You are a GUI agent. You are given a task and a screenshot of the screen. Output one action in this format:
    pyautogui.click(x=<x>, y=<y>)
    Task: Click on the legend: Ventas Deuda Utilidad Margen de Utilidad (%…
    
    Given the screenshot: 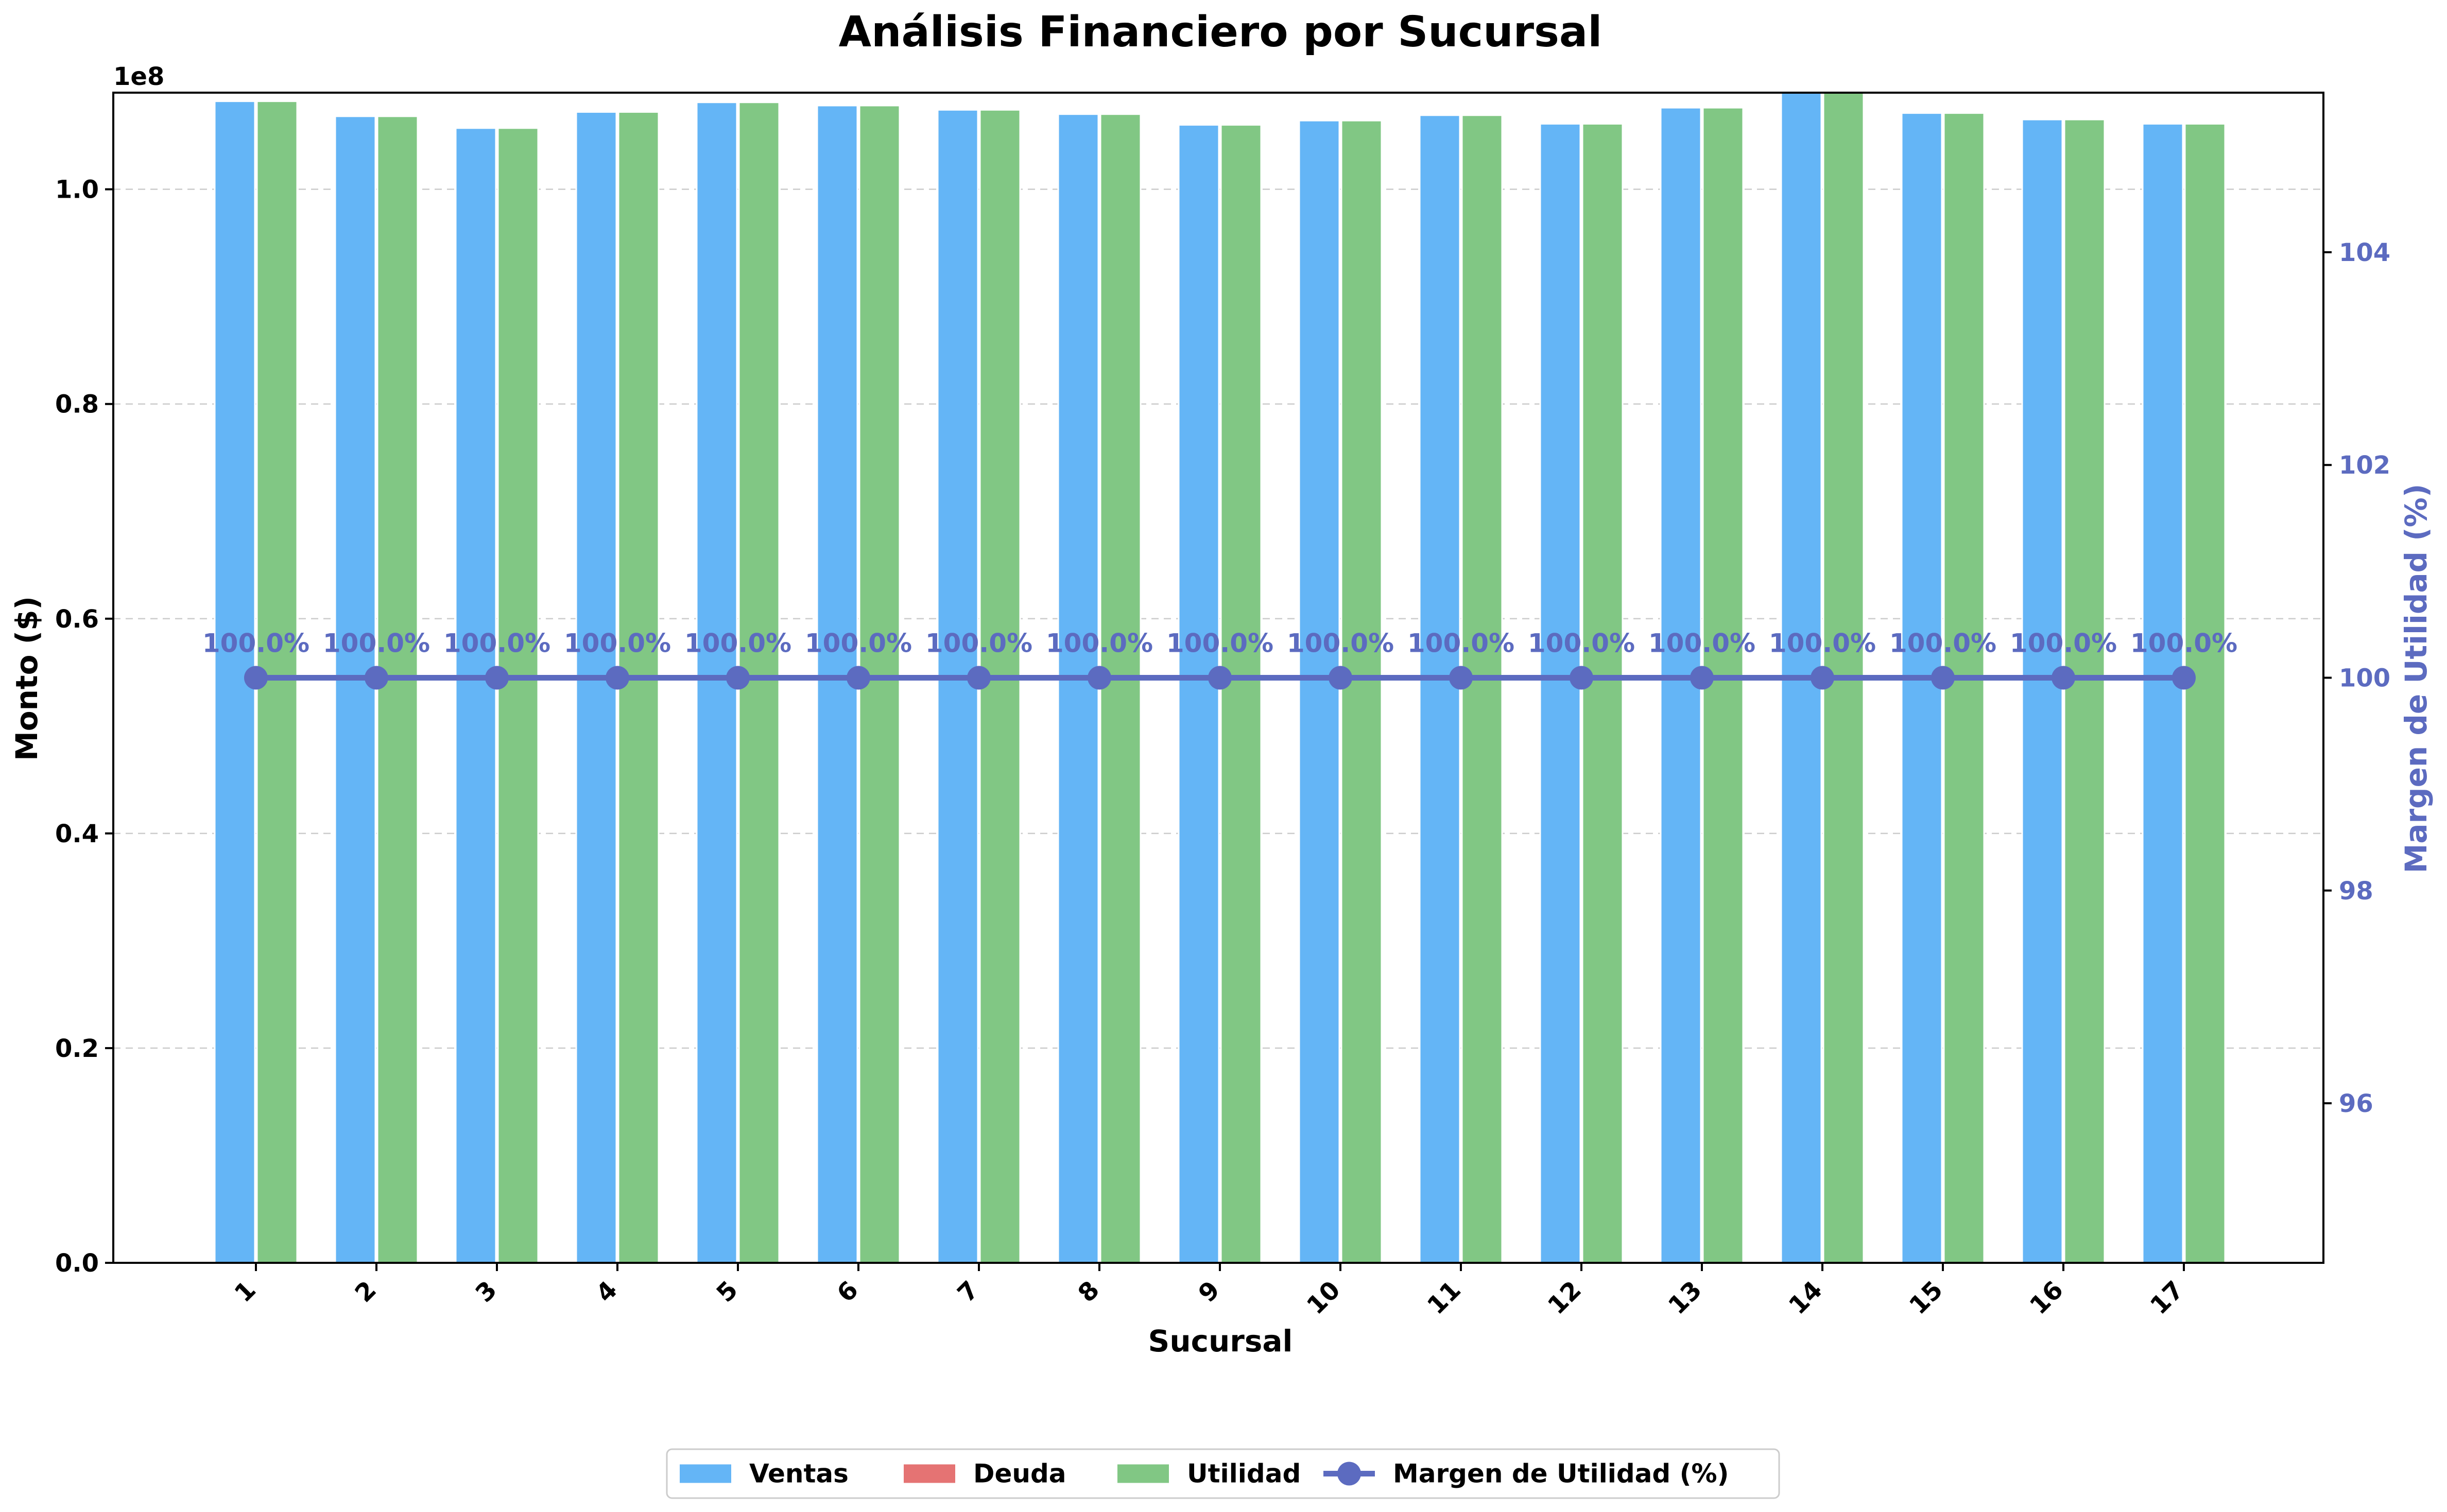 What is the action you would take?
    pyautogui.click(x=1223, y=1473)
    